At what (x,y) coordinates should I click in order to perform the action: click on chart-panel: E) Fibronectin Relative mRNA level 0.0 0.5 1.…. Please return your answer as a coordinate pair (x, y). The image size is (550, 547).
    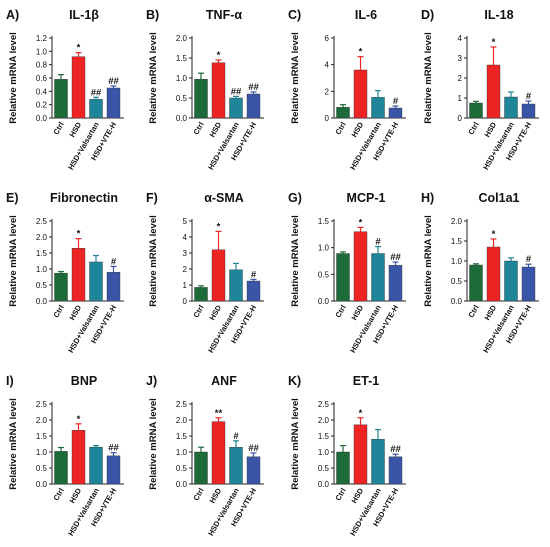
    Looking at the image, I should click on (65, 272).